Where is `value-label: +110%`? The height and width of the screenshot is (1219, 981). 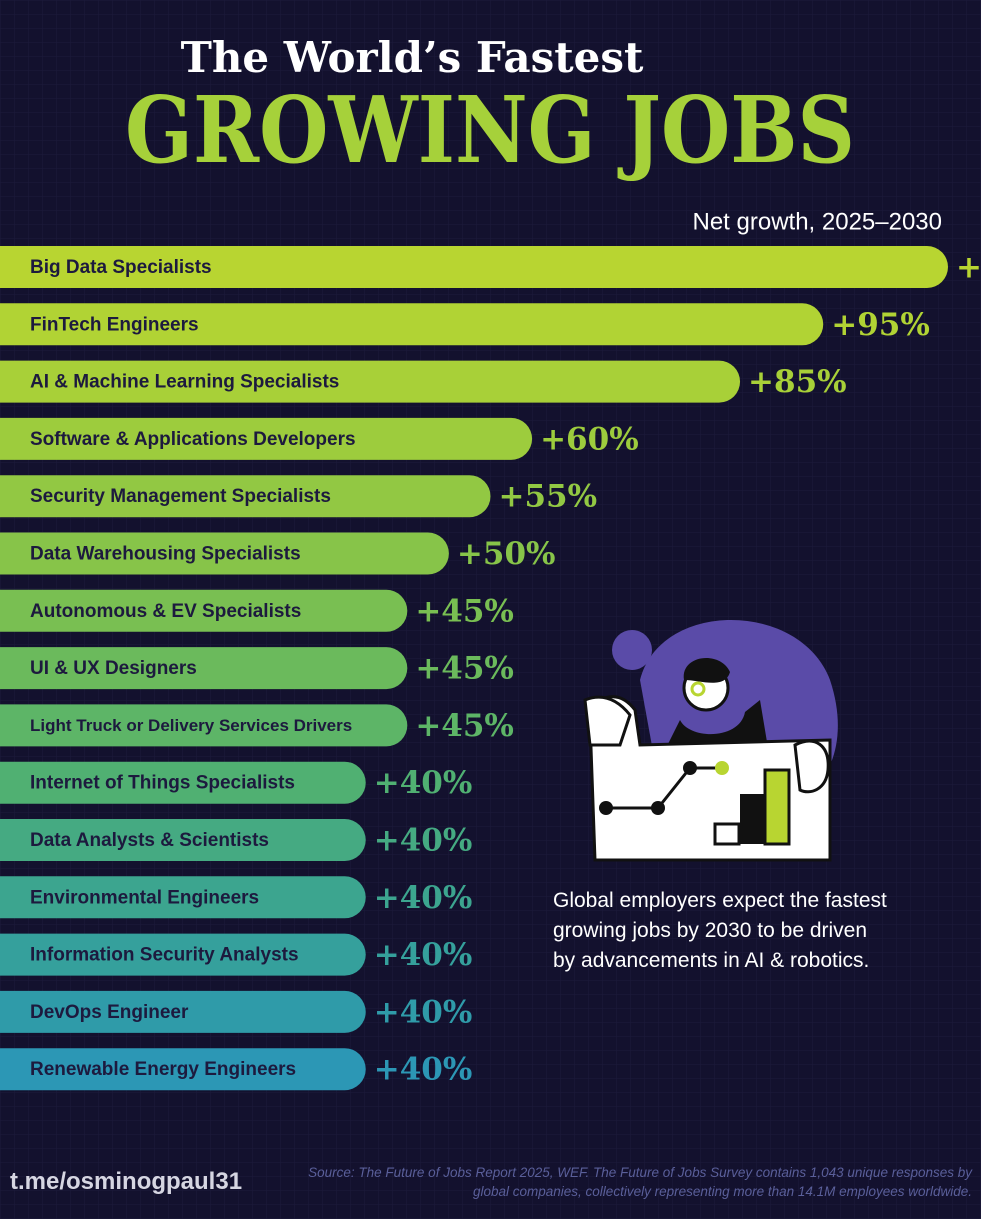
value-label: +110% is located at coordinates (968, 268).